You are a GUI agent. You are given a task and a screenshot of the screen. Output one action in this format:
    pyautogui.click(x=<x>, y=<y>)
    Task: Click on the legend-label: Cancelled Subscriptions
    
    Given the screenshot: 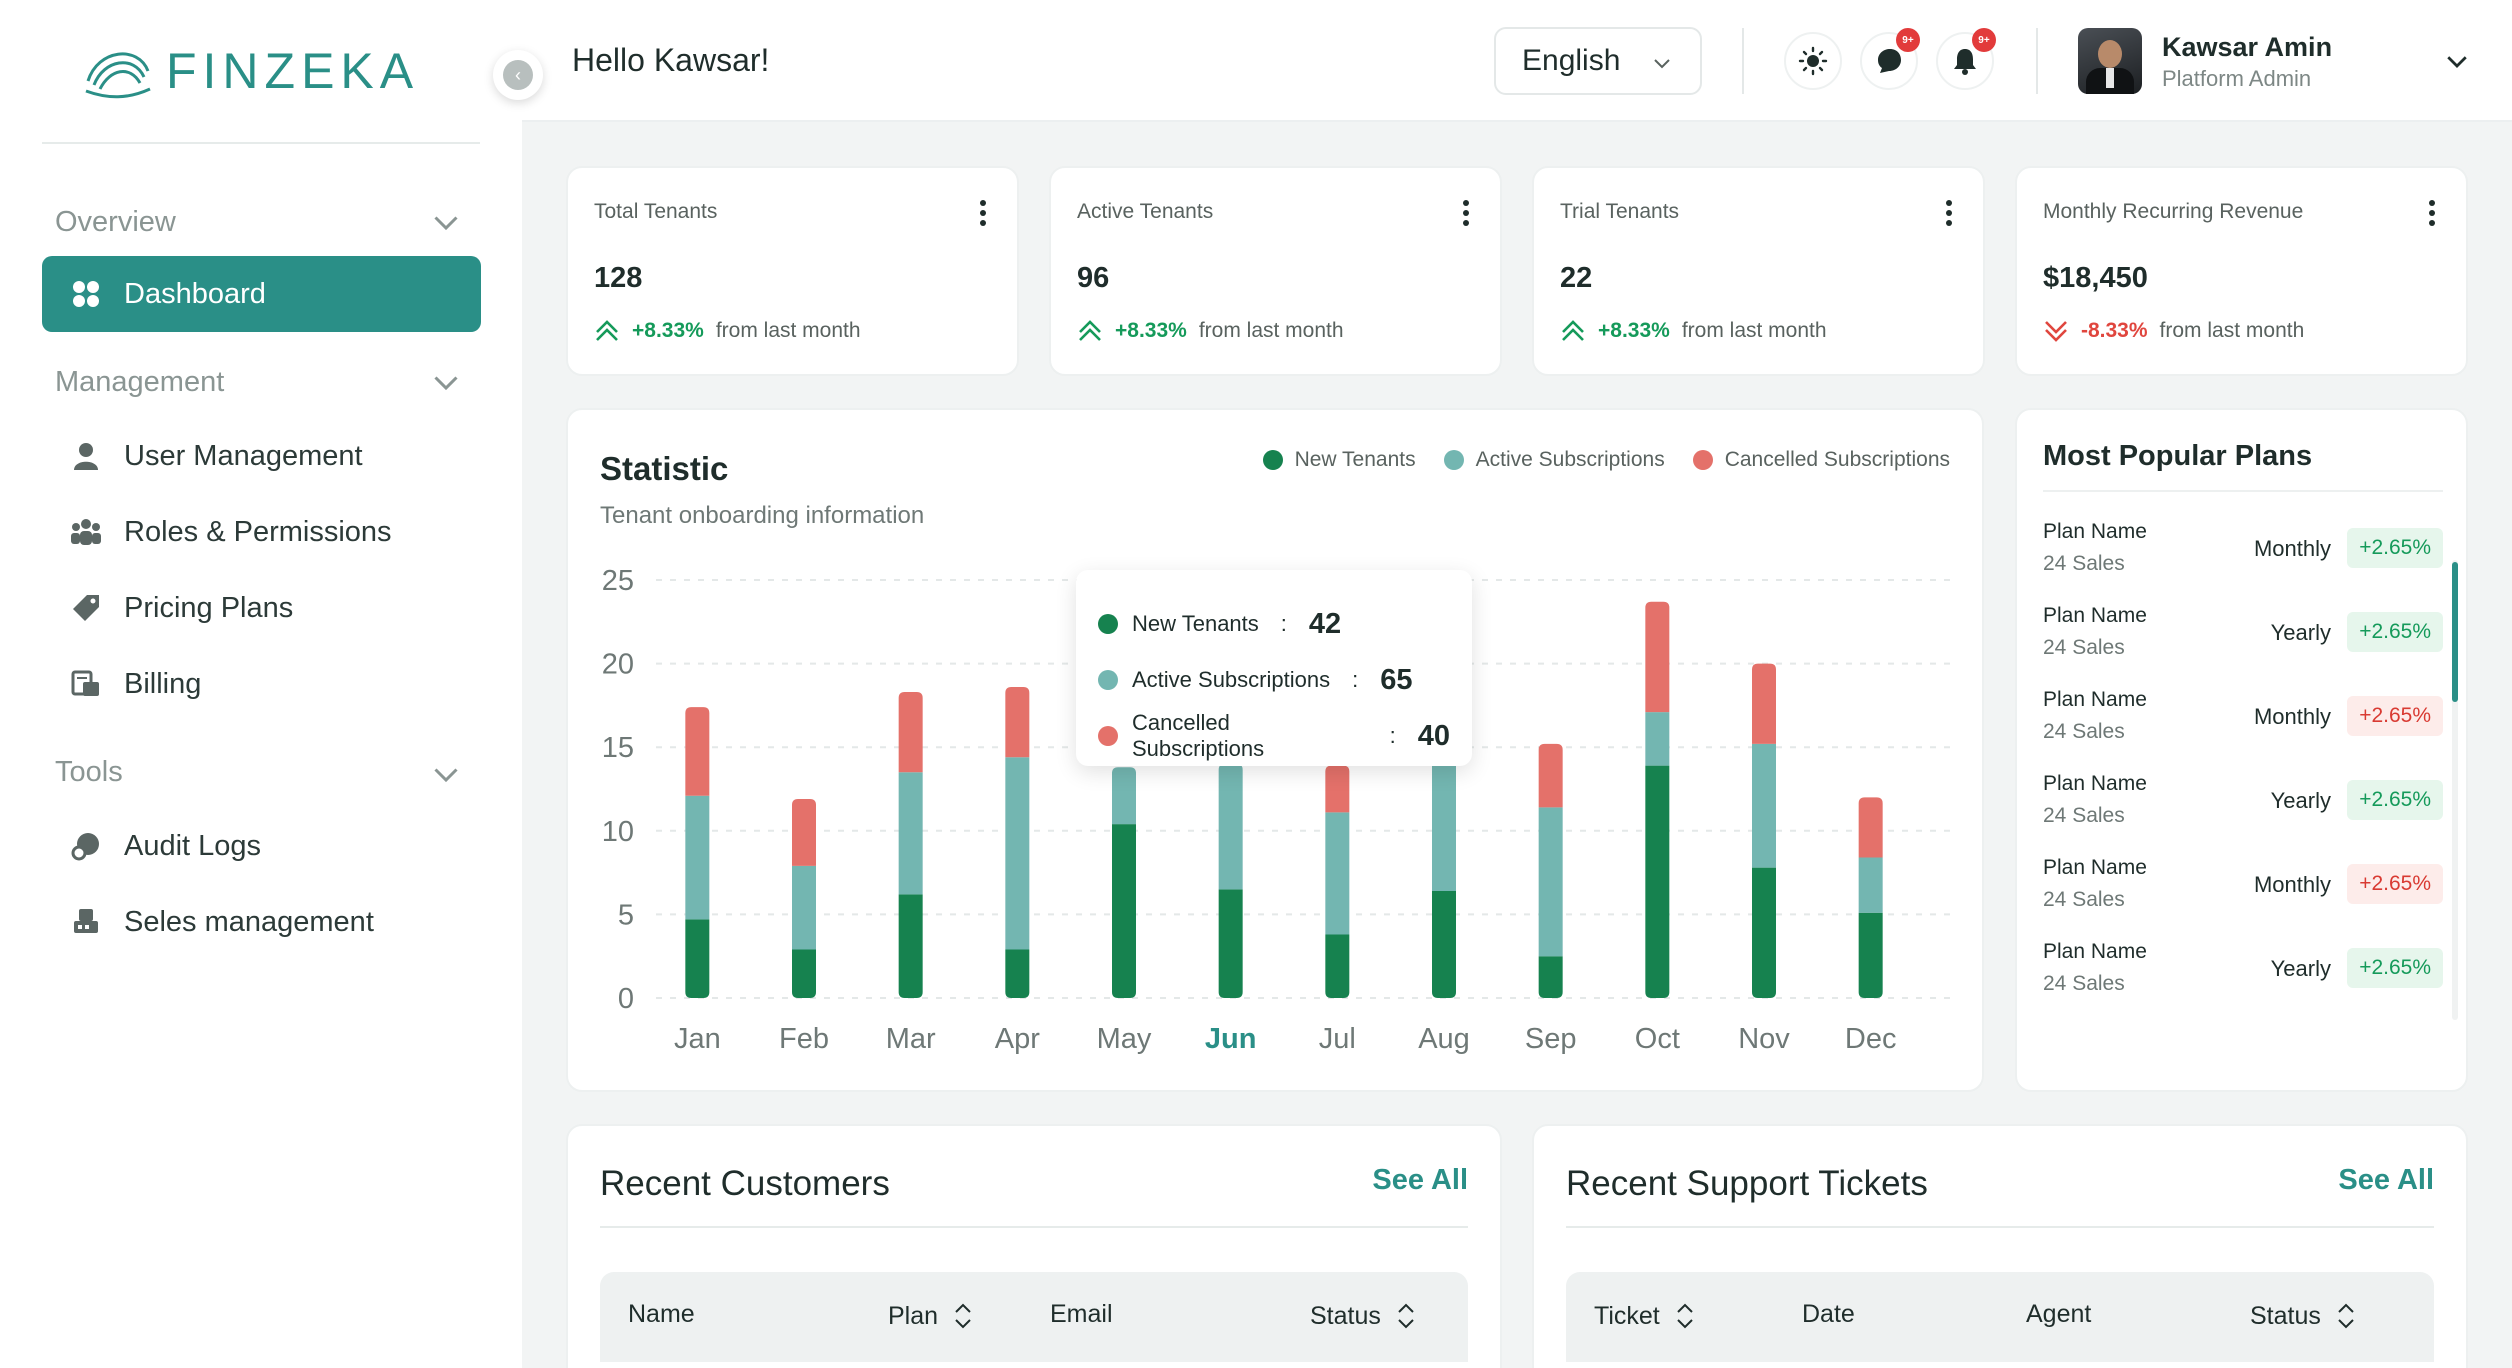 What is the action you would take?
    pyautogui.click(x=1837, y=459)
    